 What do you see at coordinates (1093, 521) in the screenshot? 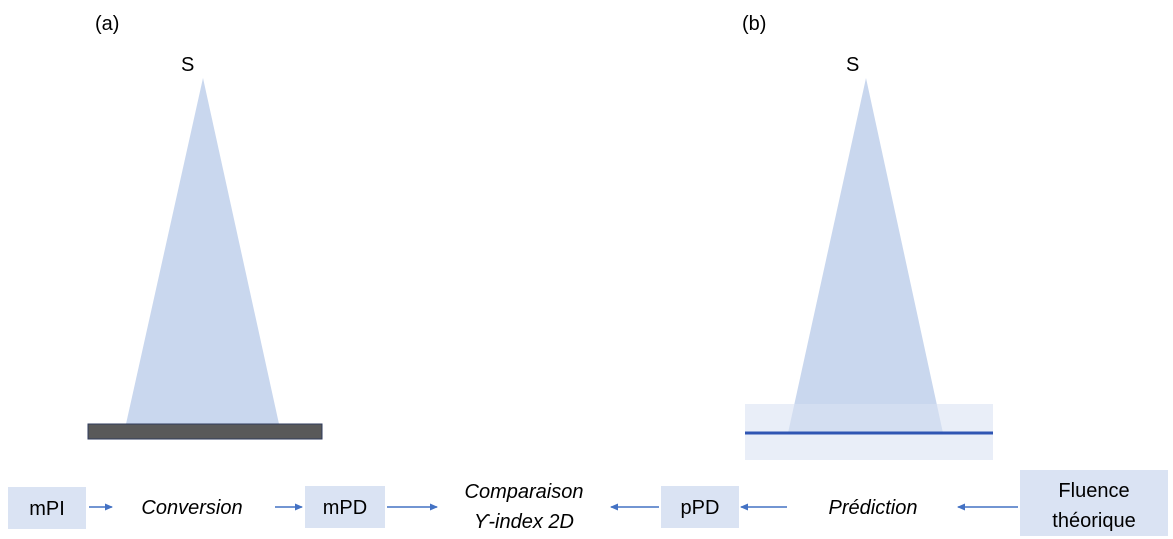
I see `fluence-label-line2: théorique` at bounding box center [1093, 521].